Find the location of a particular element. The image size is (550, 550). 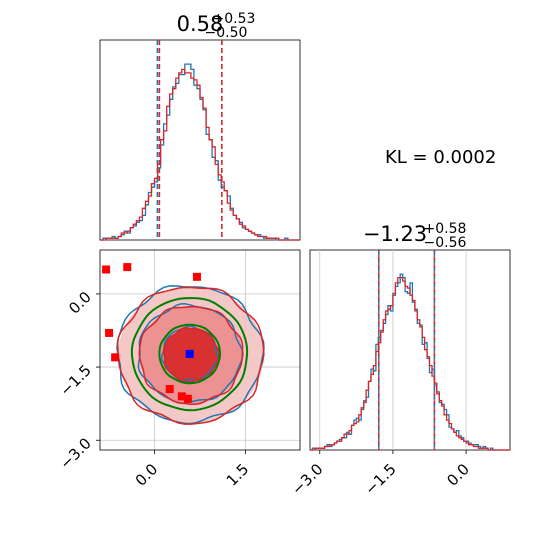

hist-x-title-median: 0.58 is located at coordinates (200, 24).